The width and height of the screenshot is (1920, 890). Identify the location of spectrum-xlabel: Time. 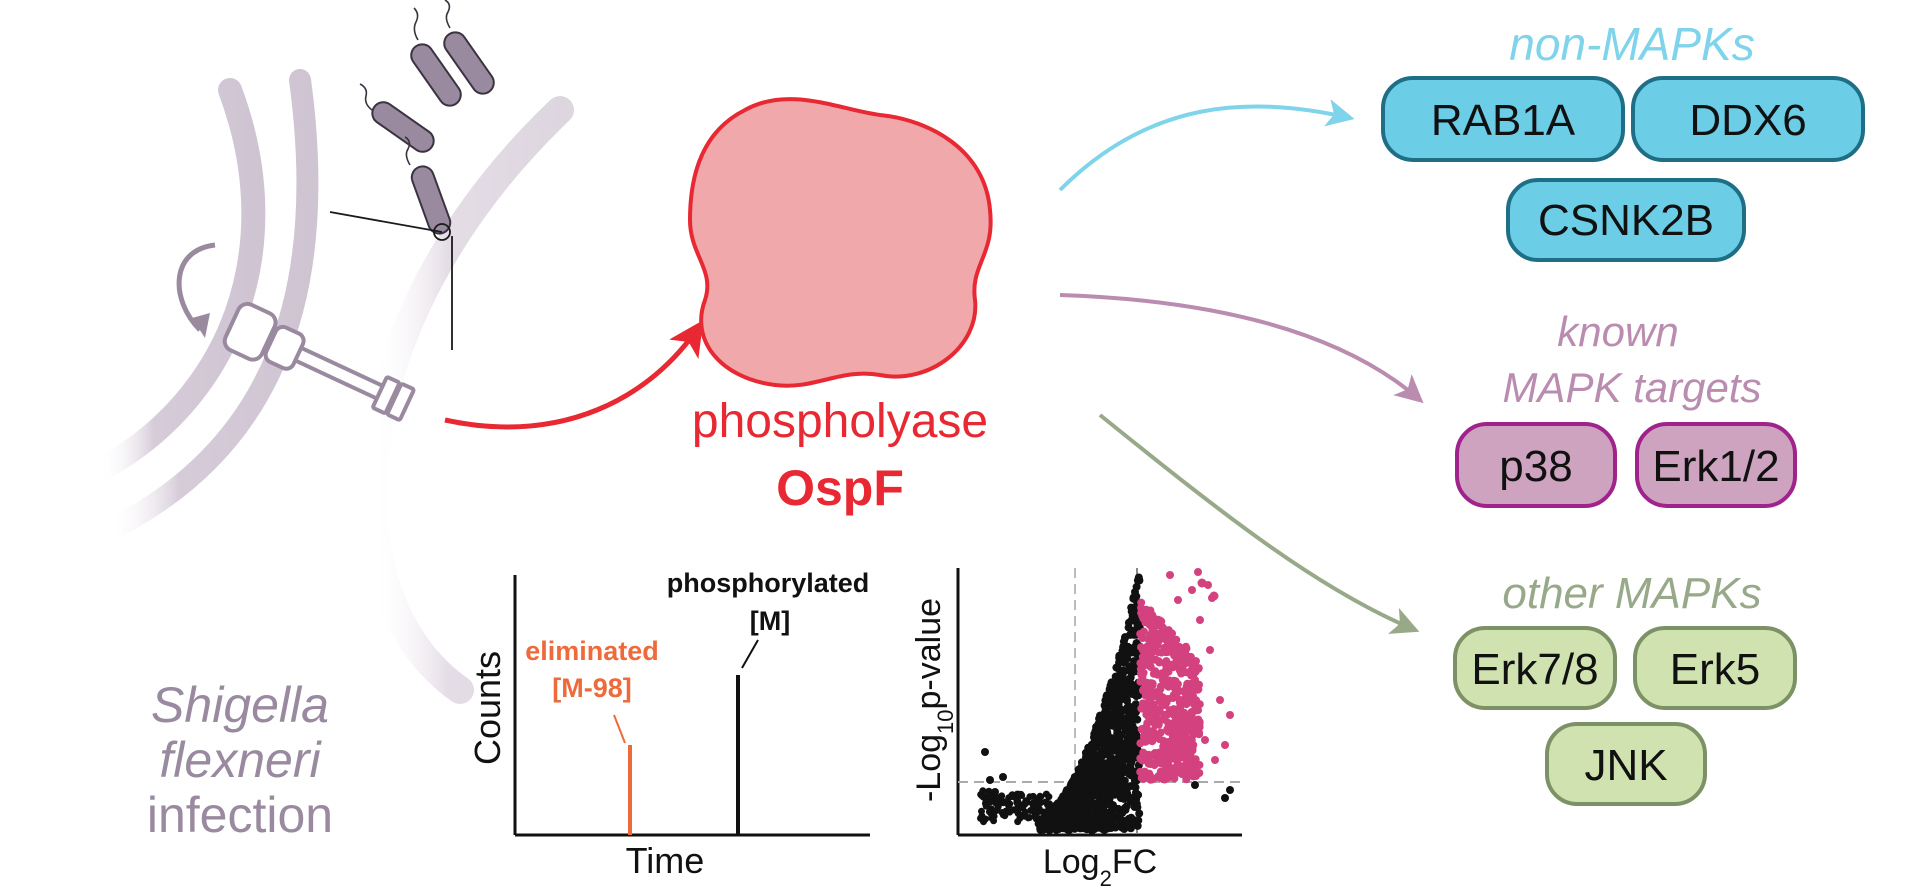
(665, 860).